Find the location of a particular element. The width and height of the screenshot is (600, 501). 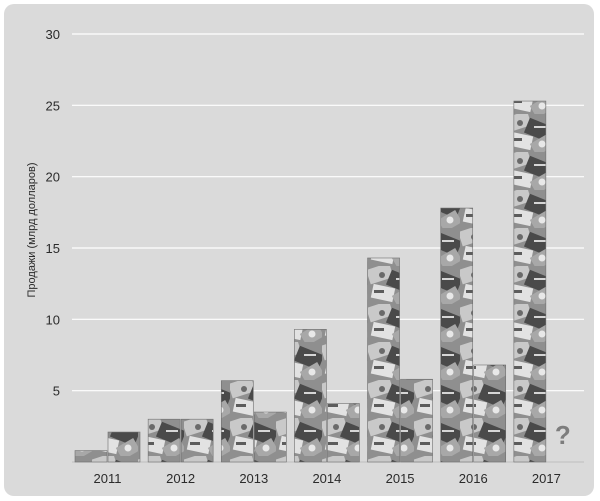

y-tick-label: 20 is located at coordinates (53, 177).